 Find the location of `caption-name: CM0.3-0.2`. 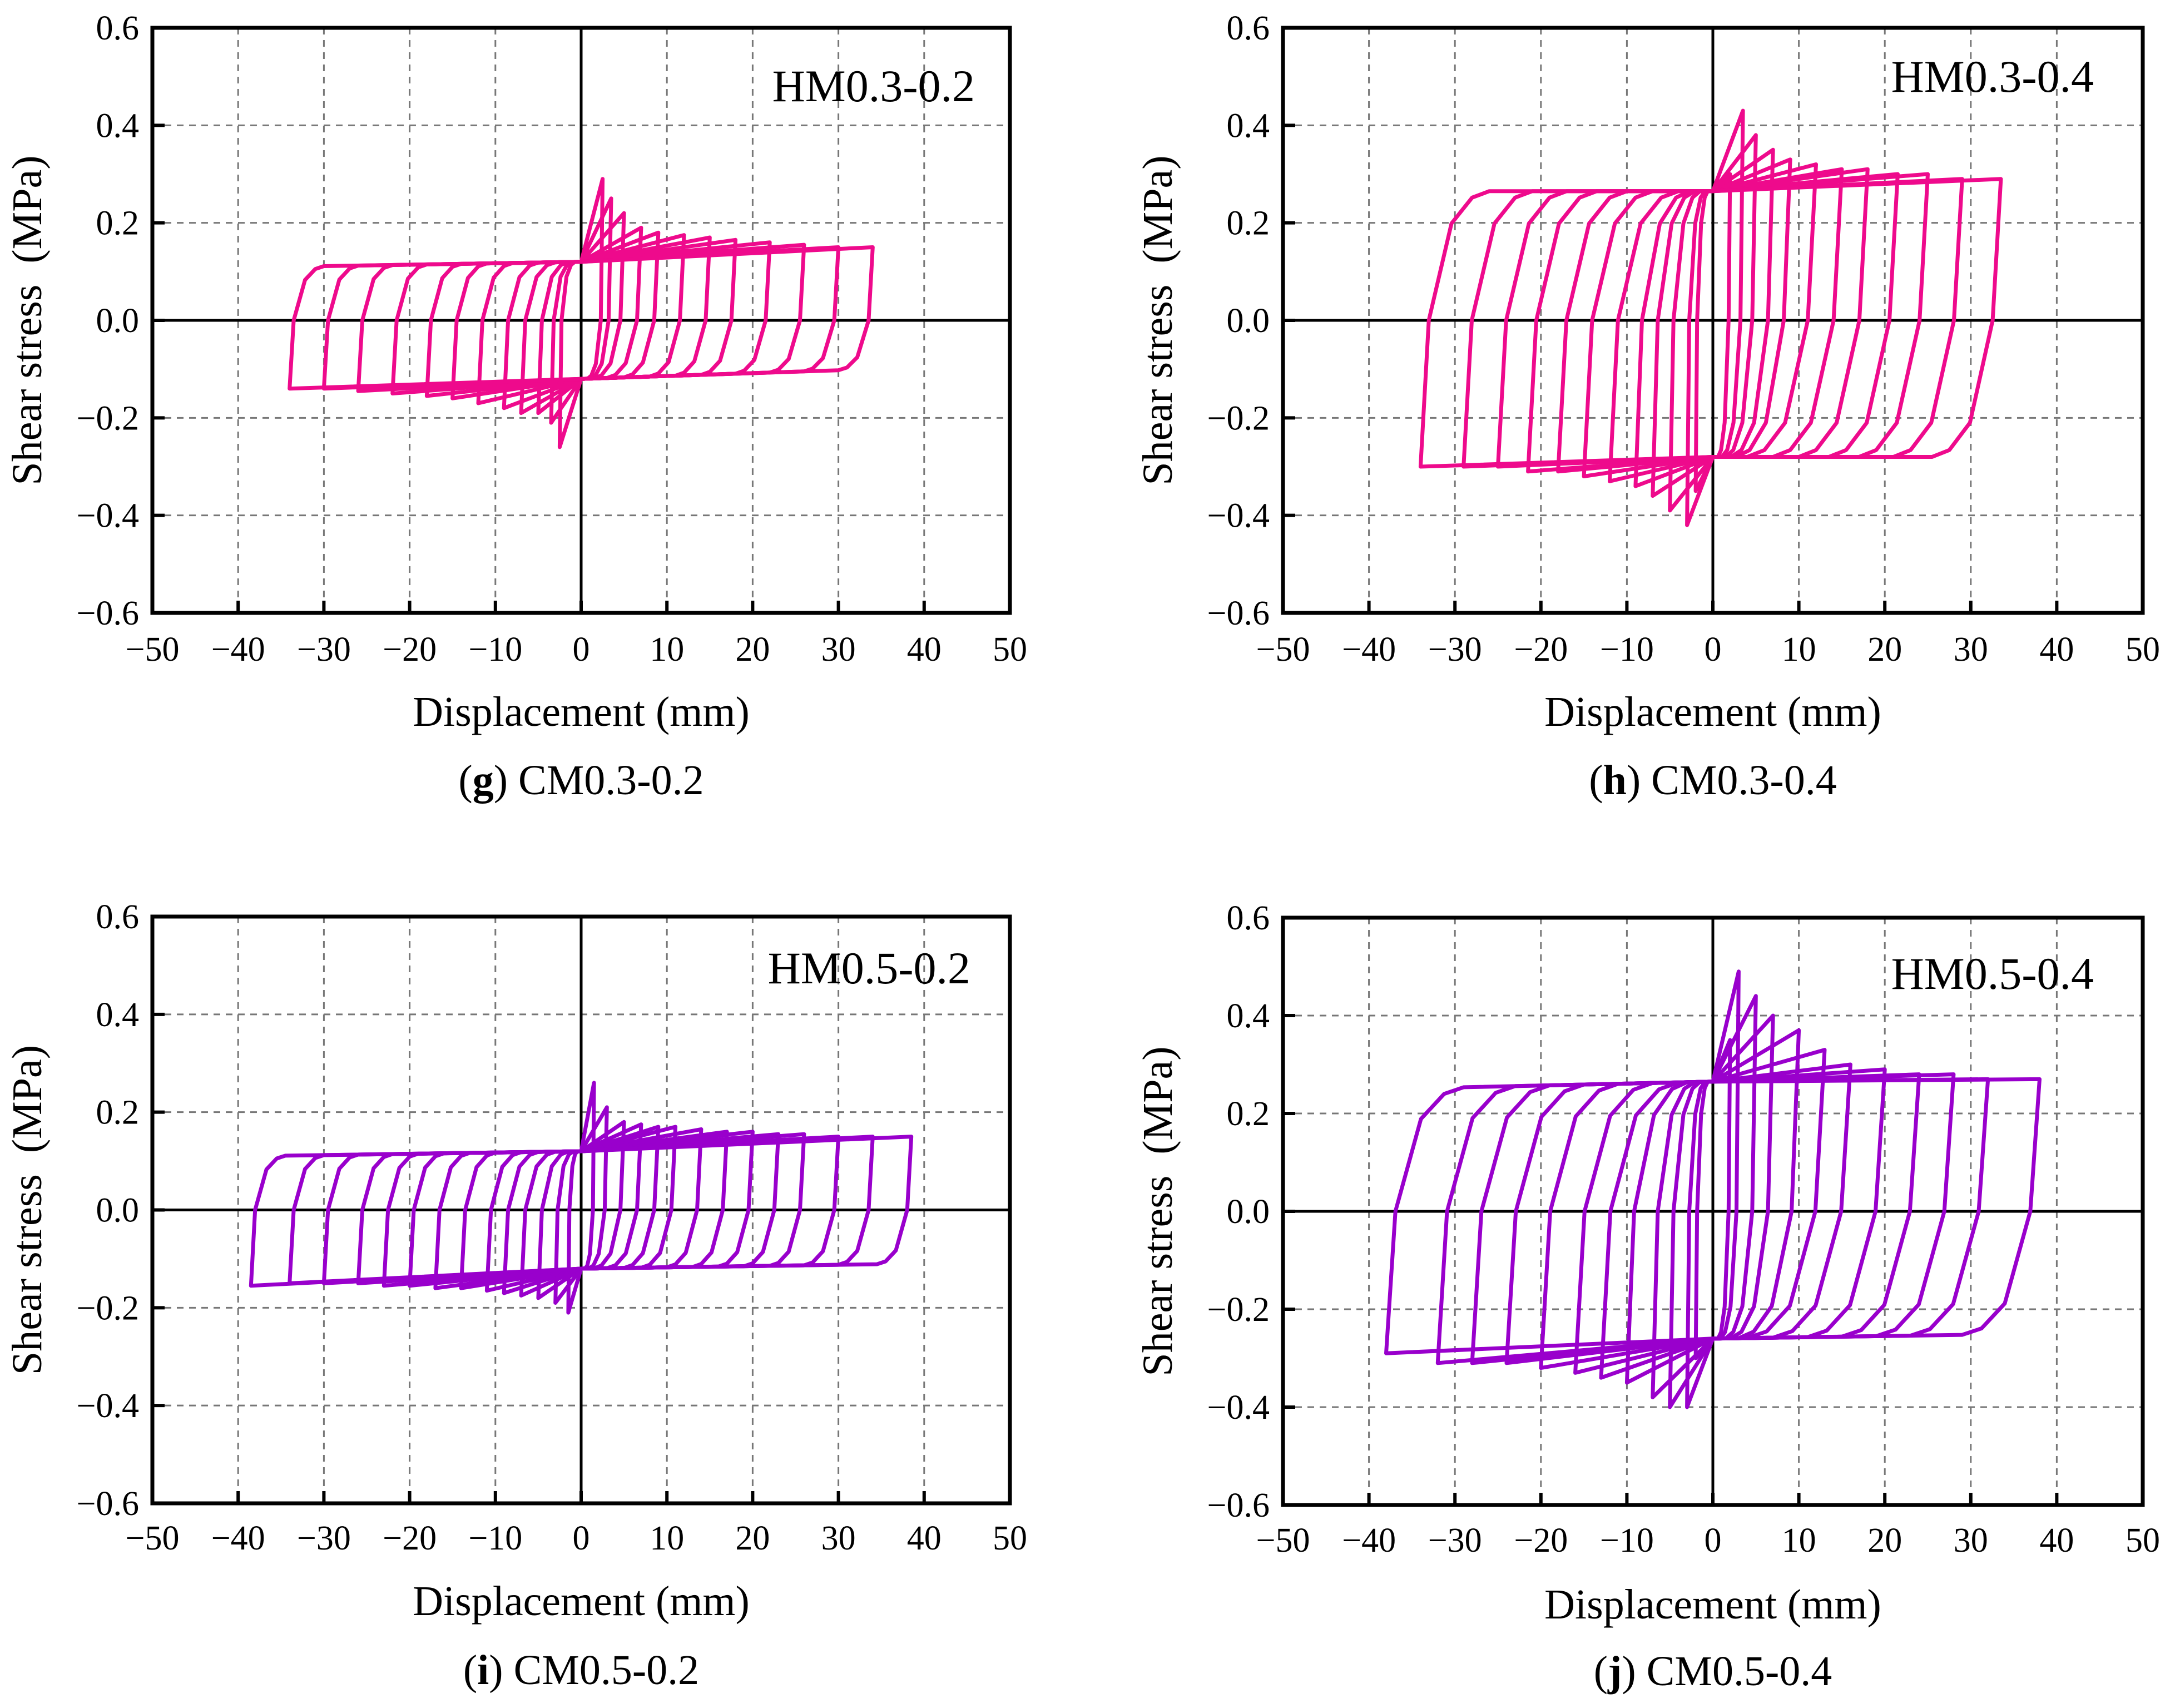

caption-name: CM0.3-0.2 is located at coordinates (611, 780).